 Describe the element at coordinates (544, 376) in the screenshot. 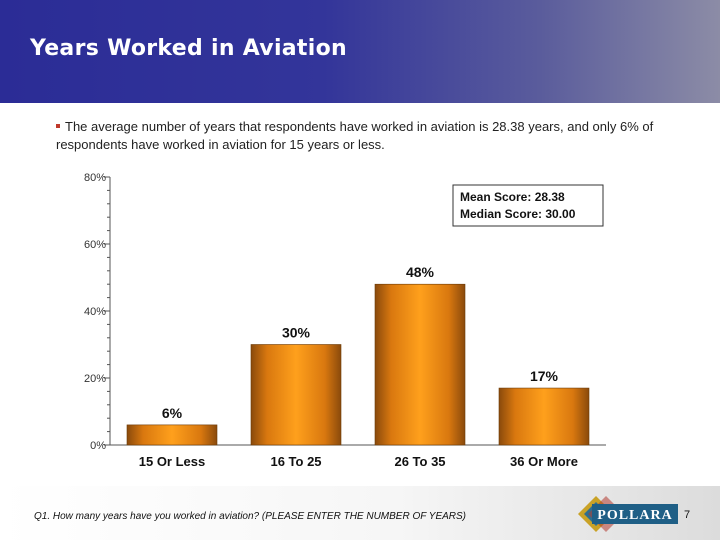

I see `bar-value-label: 17%` at that location.